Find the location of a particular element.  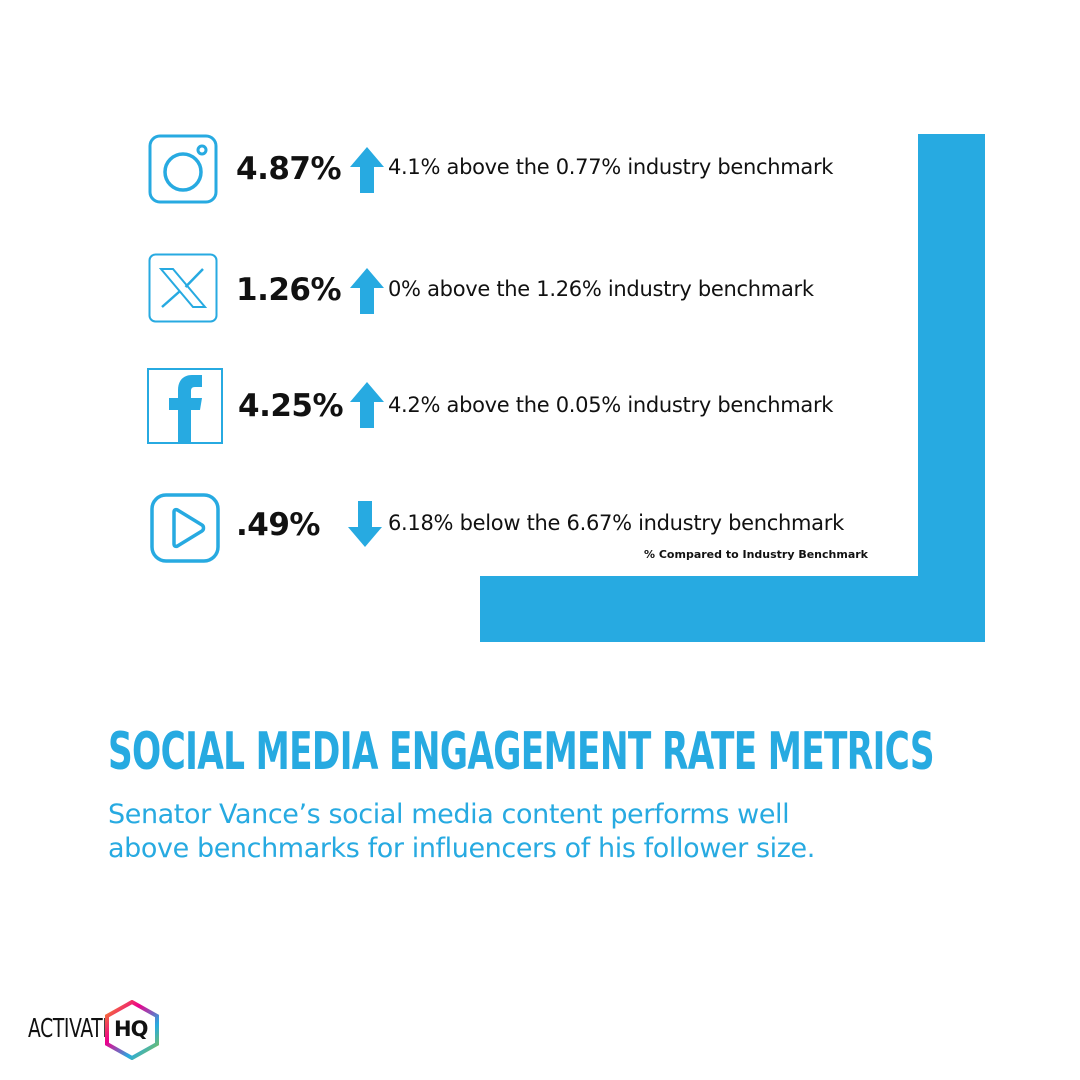

benchmark-comparison: 4.2% above the 0.05% industry benchmark is located at coordinates (611, 405).